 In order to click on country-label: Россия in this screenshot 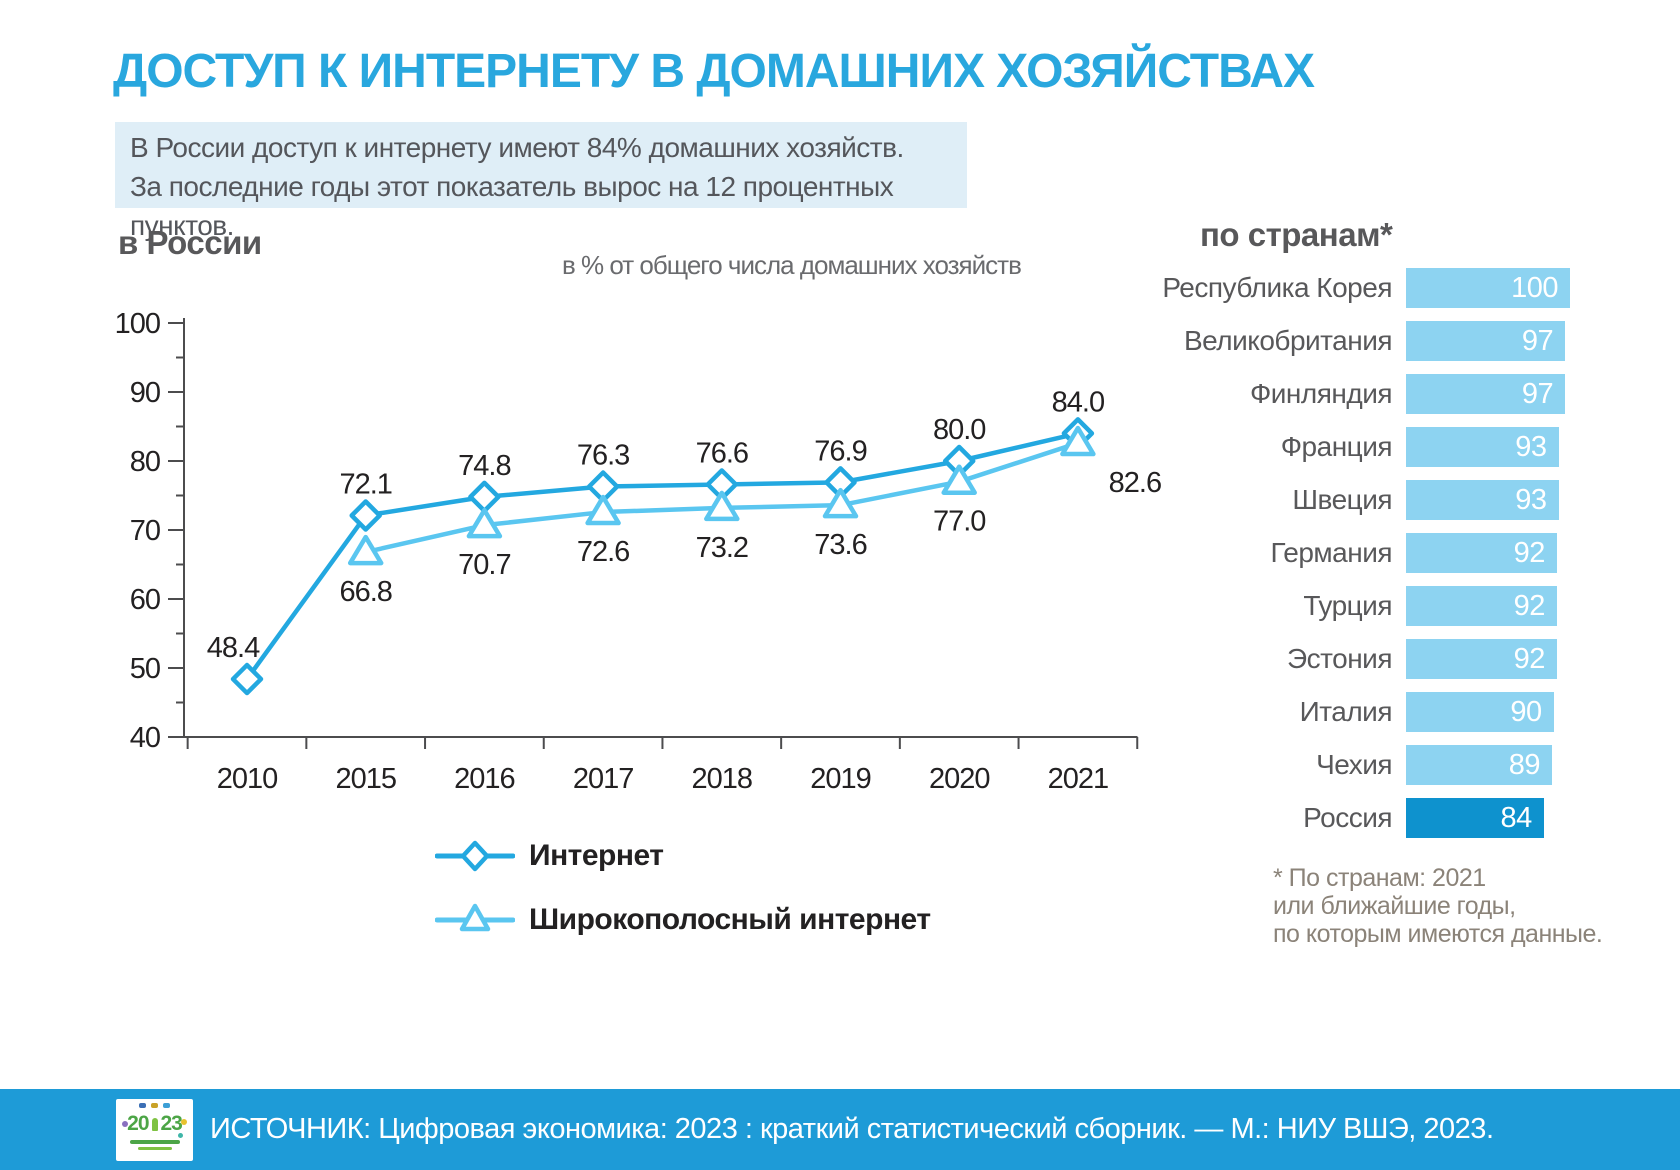, I will do `click(1347, 817)`.